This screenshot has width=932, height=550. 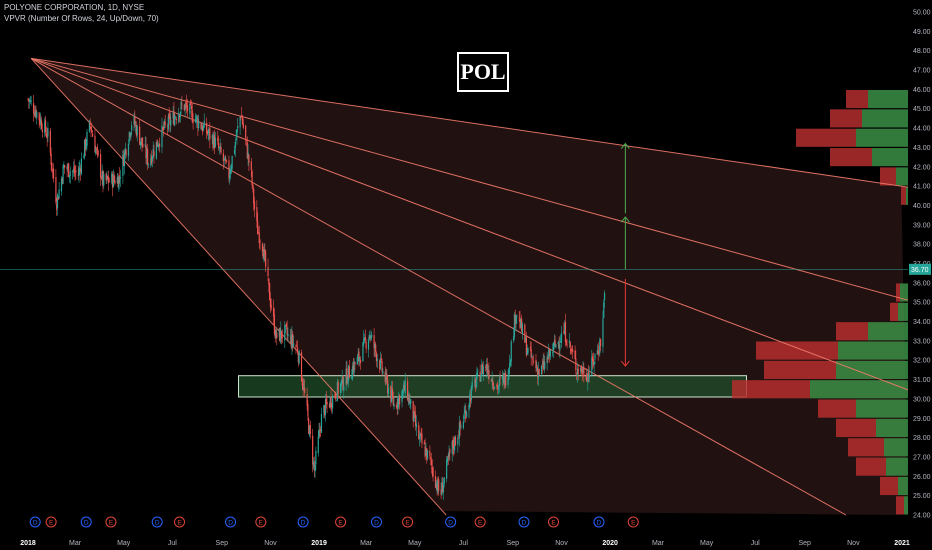 What do you see at coordinates (922, 90) in the screenshot?
I see `y-axis-tick-label: 46.00` at bounding box center [922, 90].